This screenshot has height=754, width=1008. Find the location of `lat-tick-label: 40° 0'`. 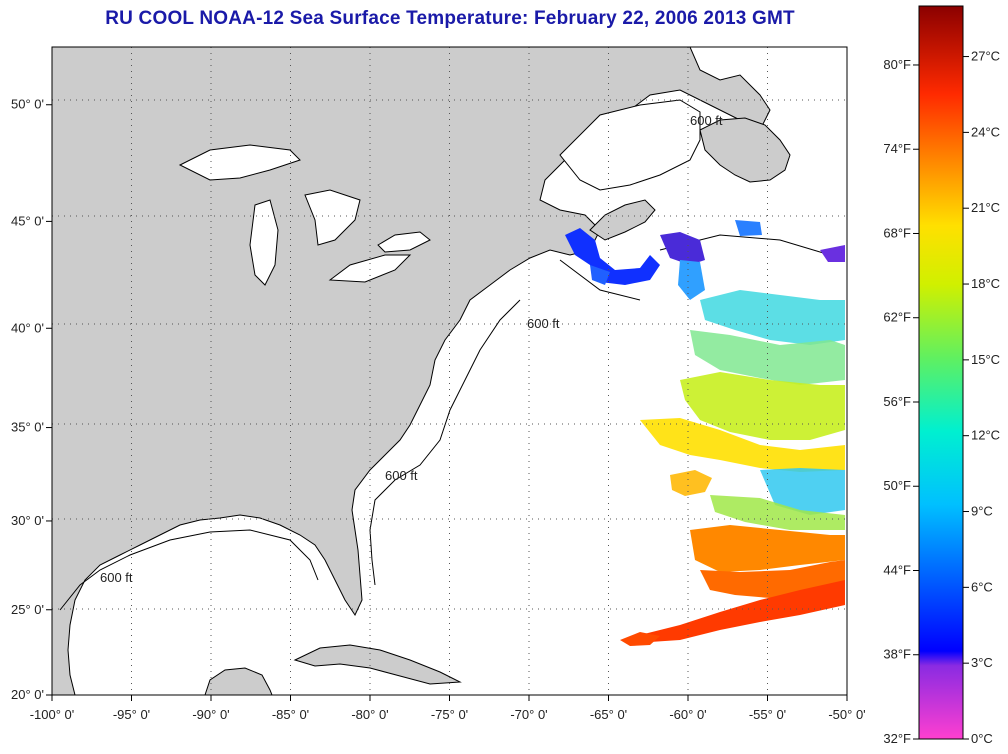

lat-tick-label: 40° 0' is located at coordinates (27, 327).